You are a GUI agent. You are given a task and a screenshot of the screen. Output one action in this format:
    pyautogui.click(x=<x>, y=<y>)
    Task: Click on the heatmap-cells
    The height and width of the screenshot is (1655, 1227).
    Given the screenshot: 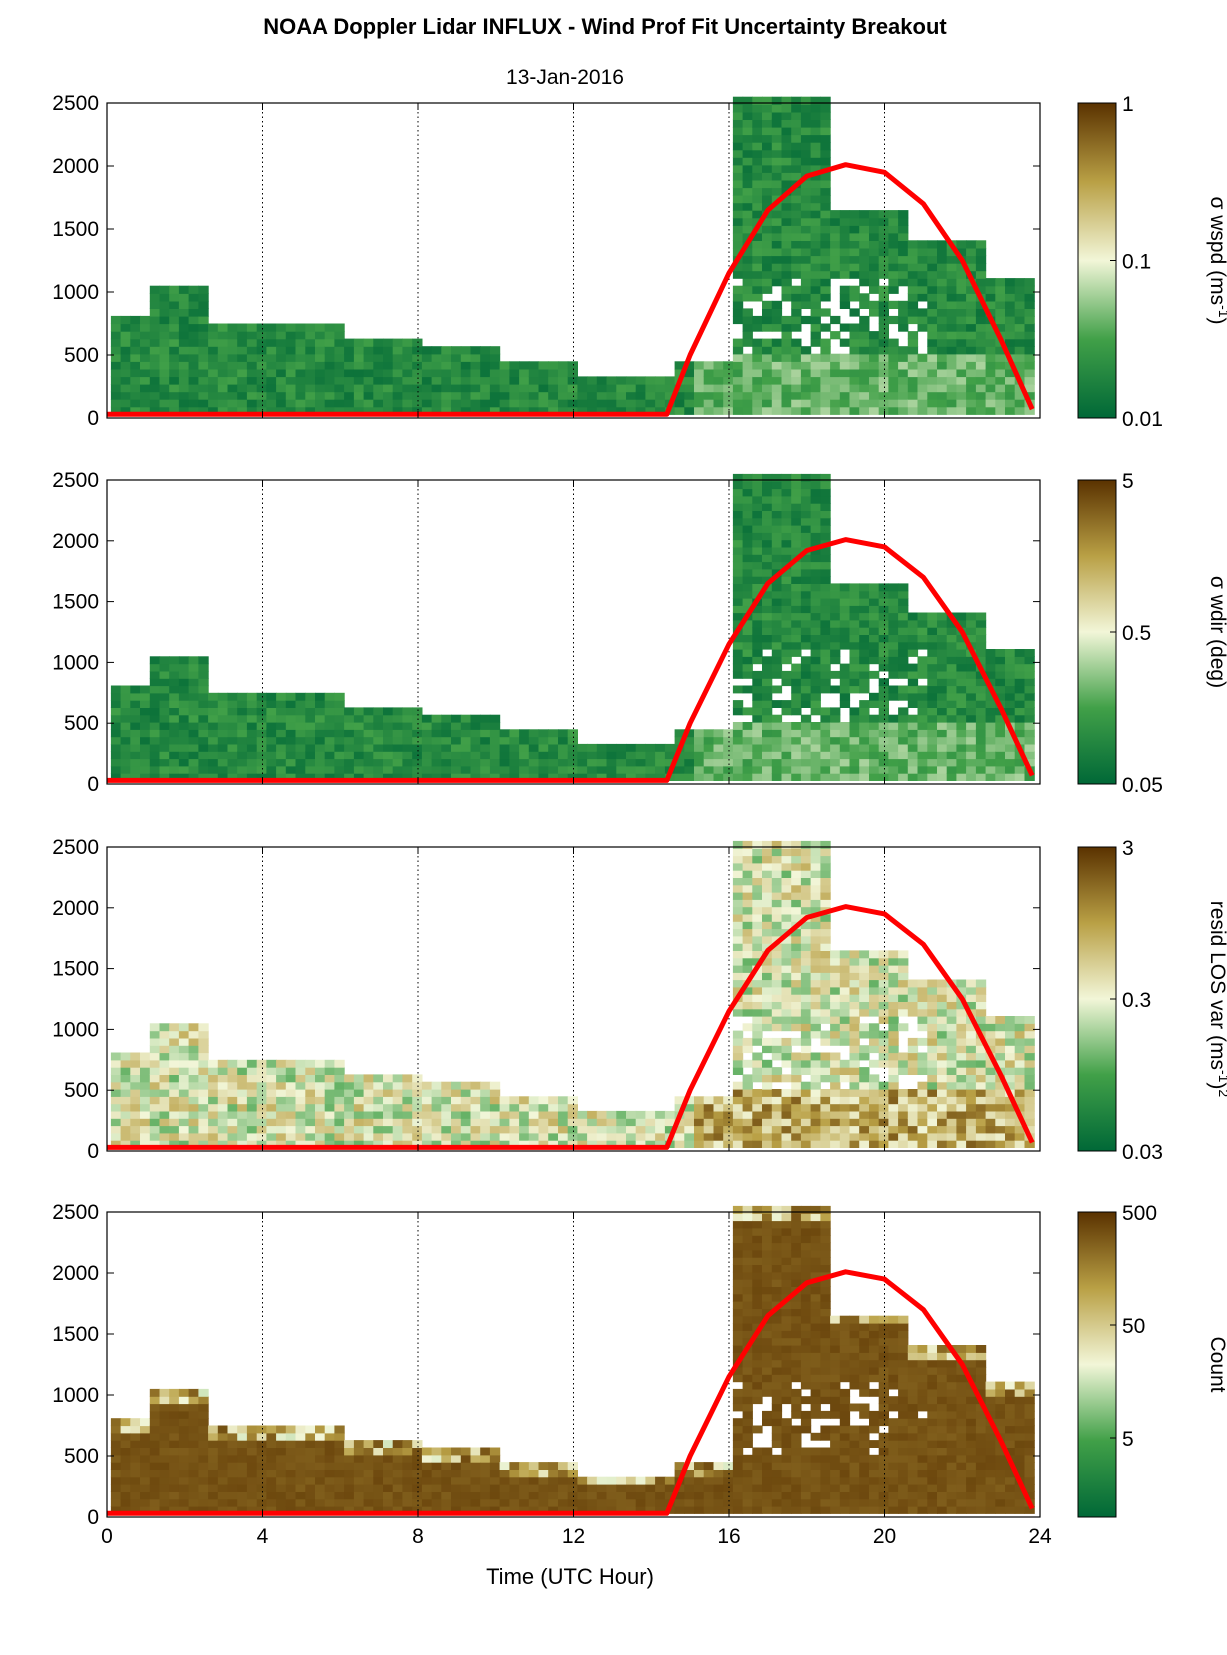 What is the action you would take?
    pyautogui.click(x=572, y=1359)
    